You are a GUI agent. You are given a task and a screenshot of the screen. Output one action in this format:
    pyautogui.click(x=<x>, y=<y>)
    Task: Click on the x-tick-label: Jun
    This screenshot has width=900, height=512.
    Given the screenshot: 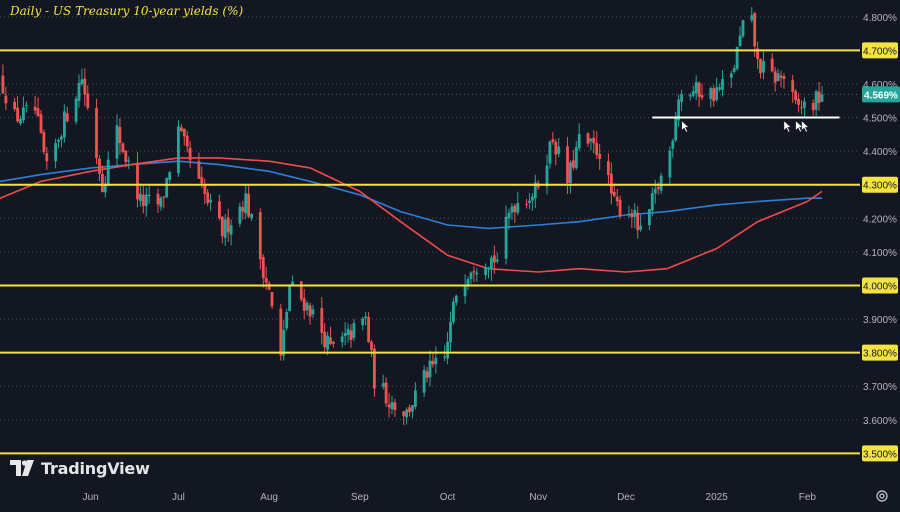 What is the action you would take?
    pyautogui.click(x=91, y=497)
    